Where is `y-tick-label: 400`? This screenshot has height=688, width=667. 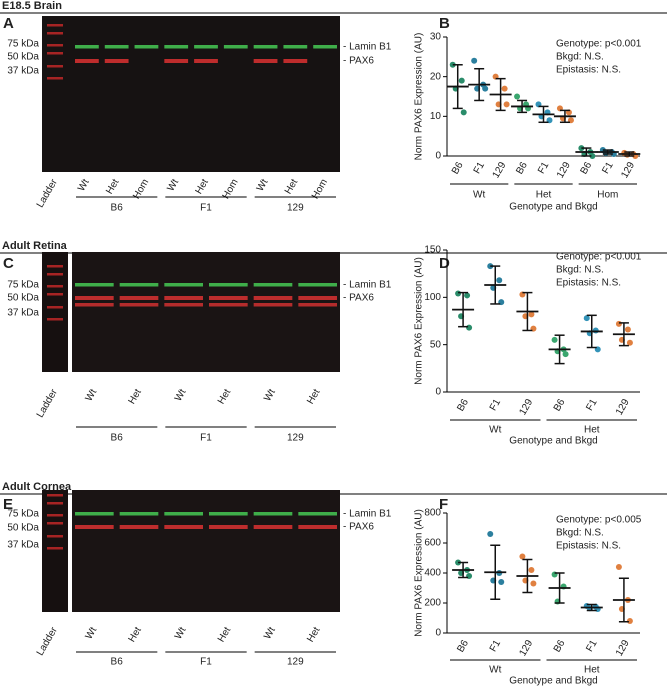 y-tick-label: 400 is located at coordinates (432, 573).